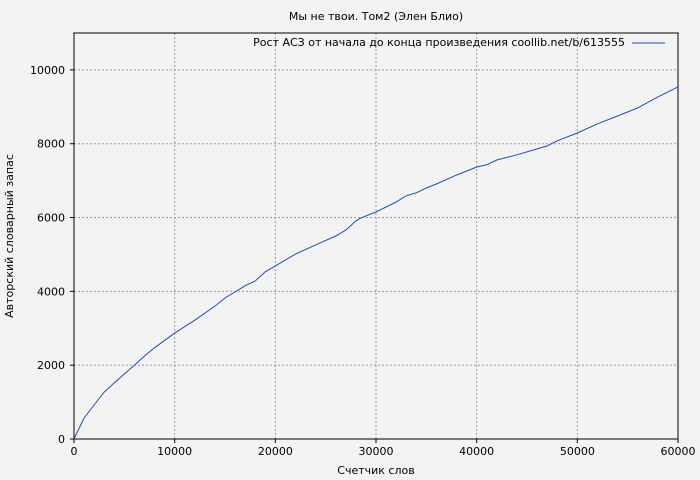  I want to click on y-tick-label: 4000, so click(51, 291).